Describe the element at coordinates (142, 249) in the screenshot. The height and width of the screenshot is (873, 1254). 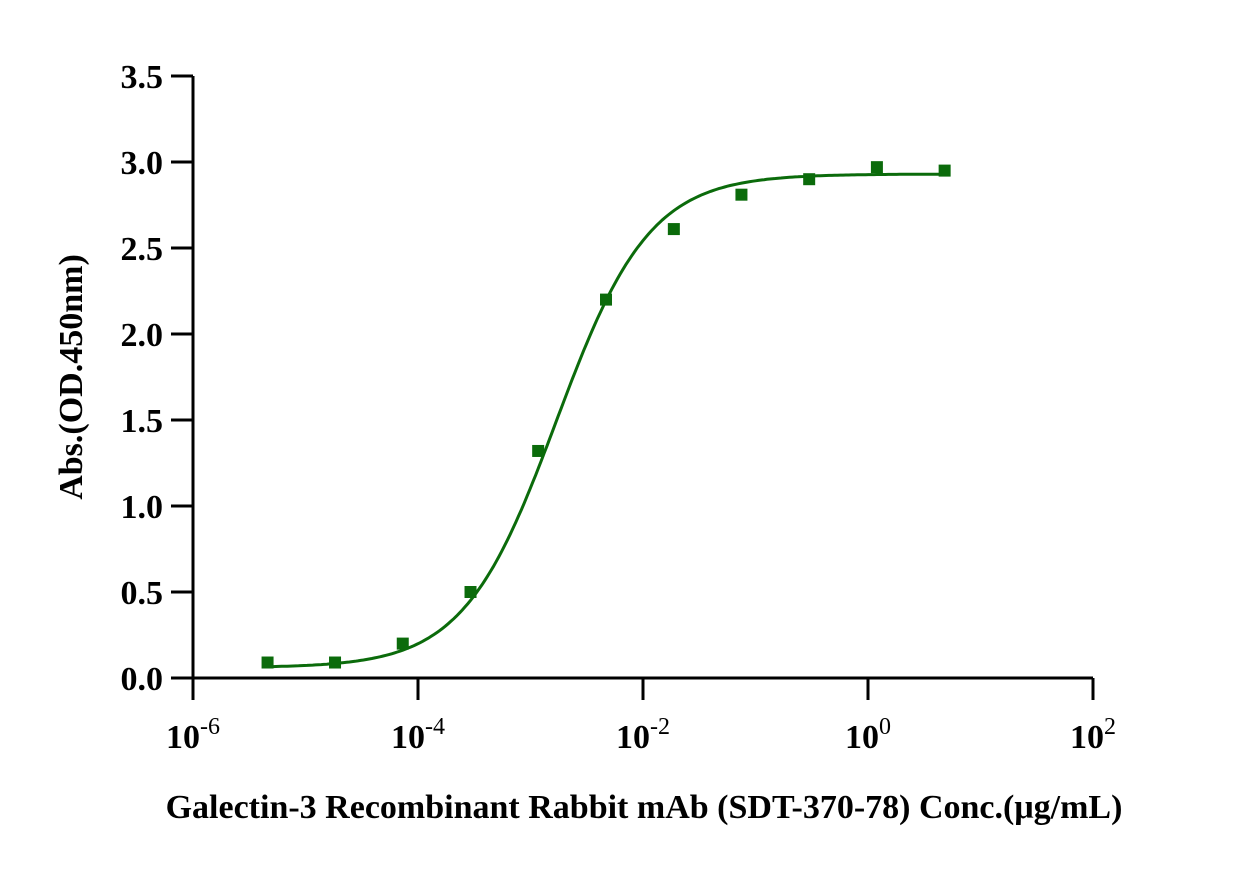
I see `y-tick-label: 2.5` at that location.